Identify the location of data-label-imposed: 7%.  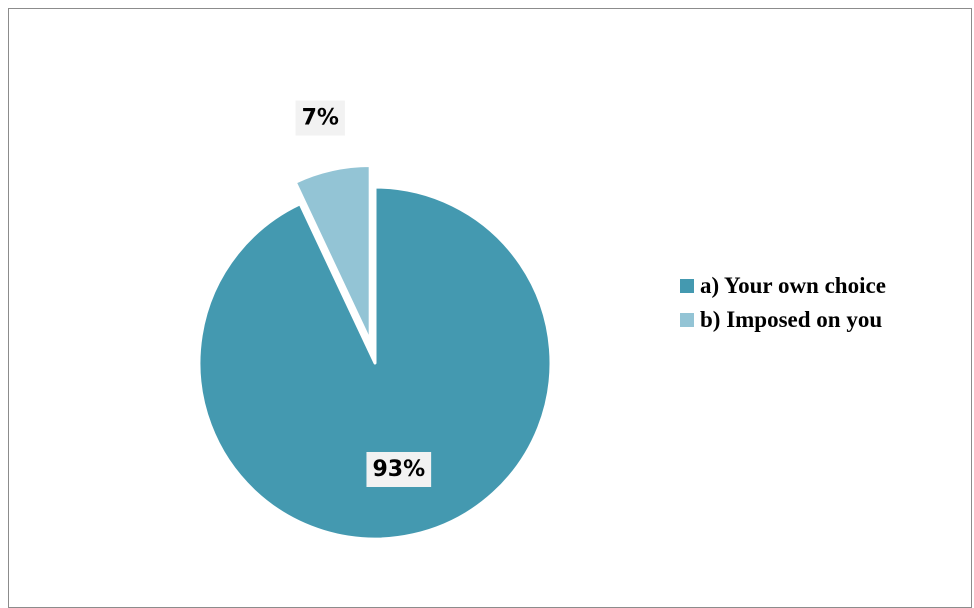
(320, 118).